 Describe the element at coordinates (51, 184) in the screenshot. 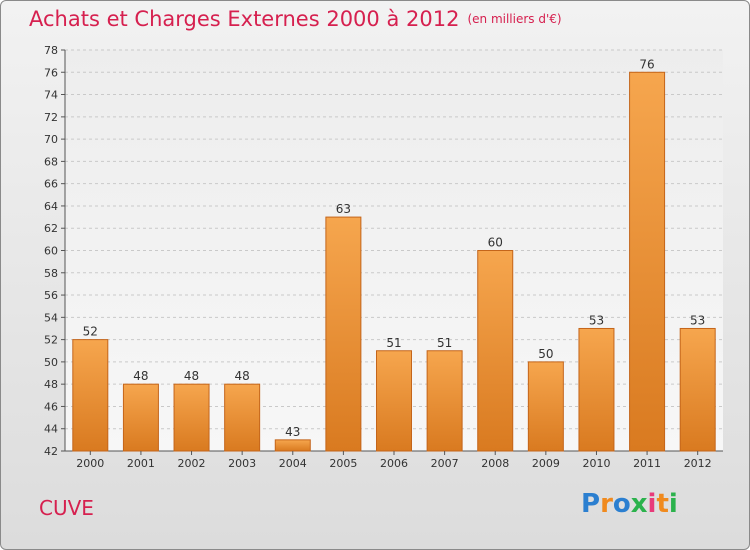

I see `y-tick-label: 66` at that location.